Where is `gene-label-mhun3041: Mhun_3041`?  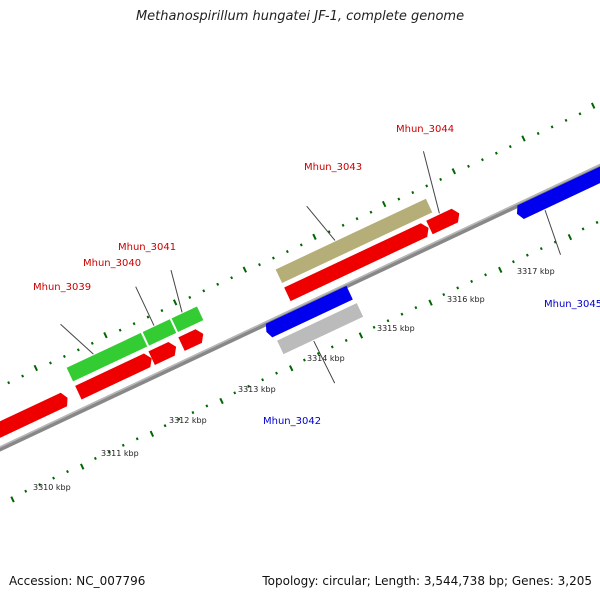 gene-label-mhun3041: Mhun_3041 is located at coordinates (147, 247).